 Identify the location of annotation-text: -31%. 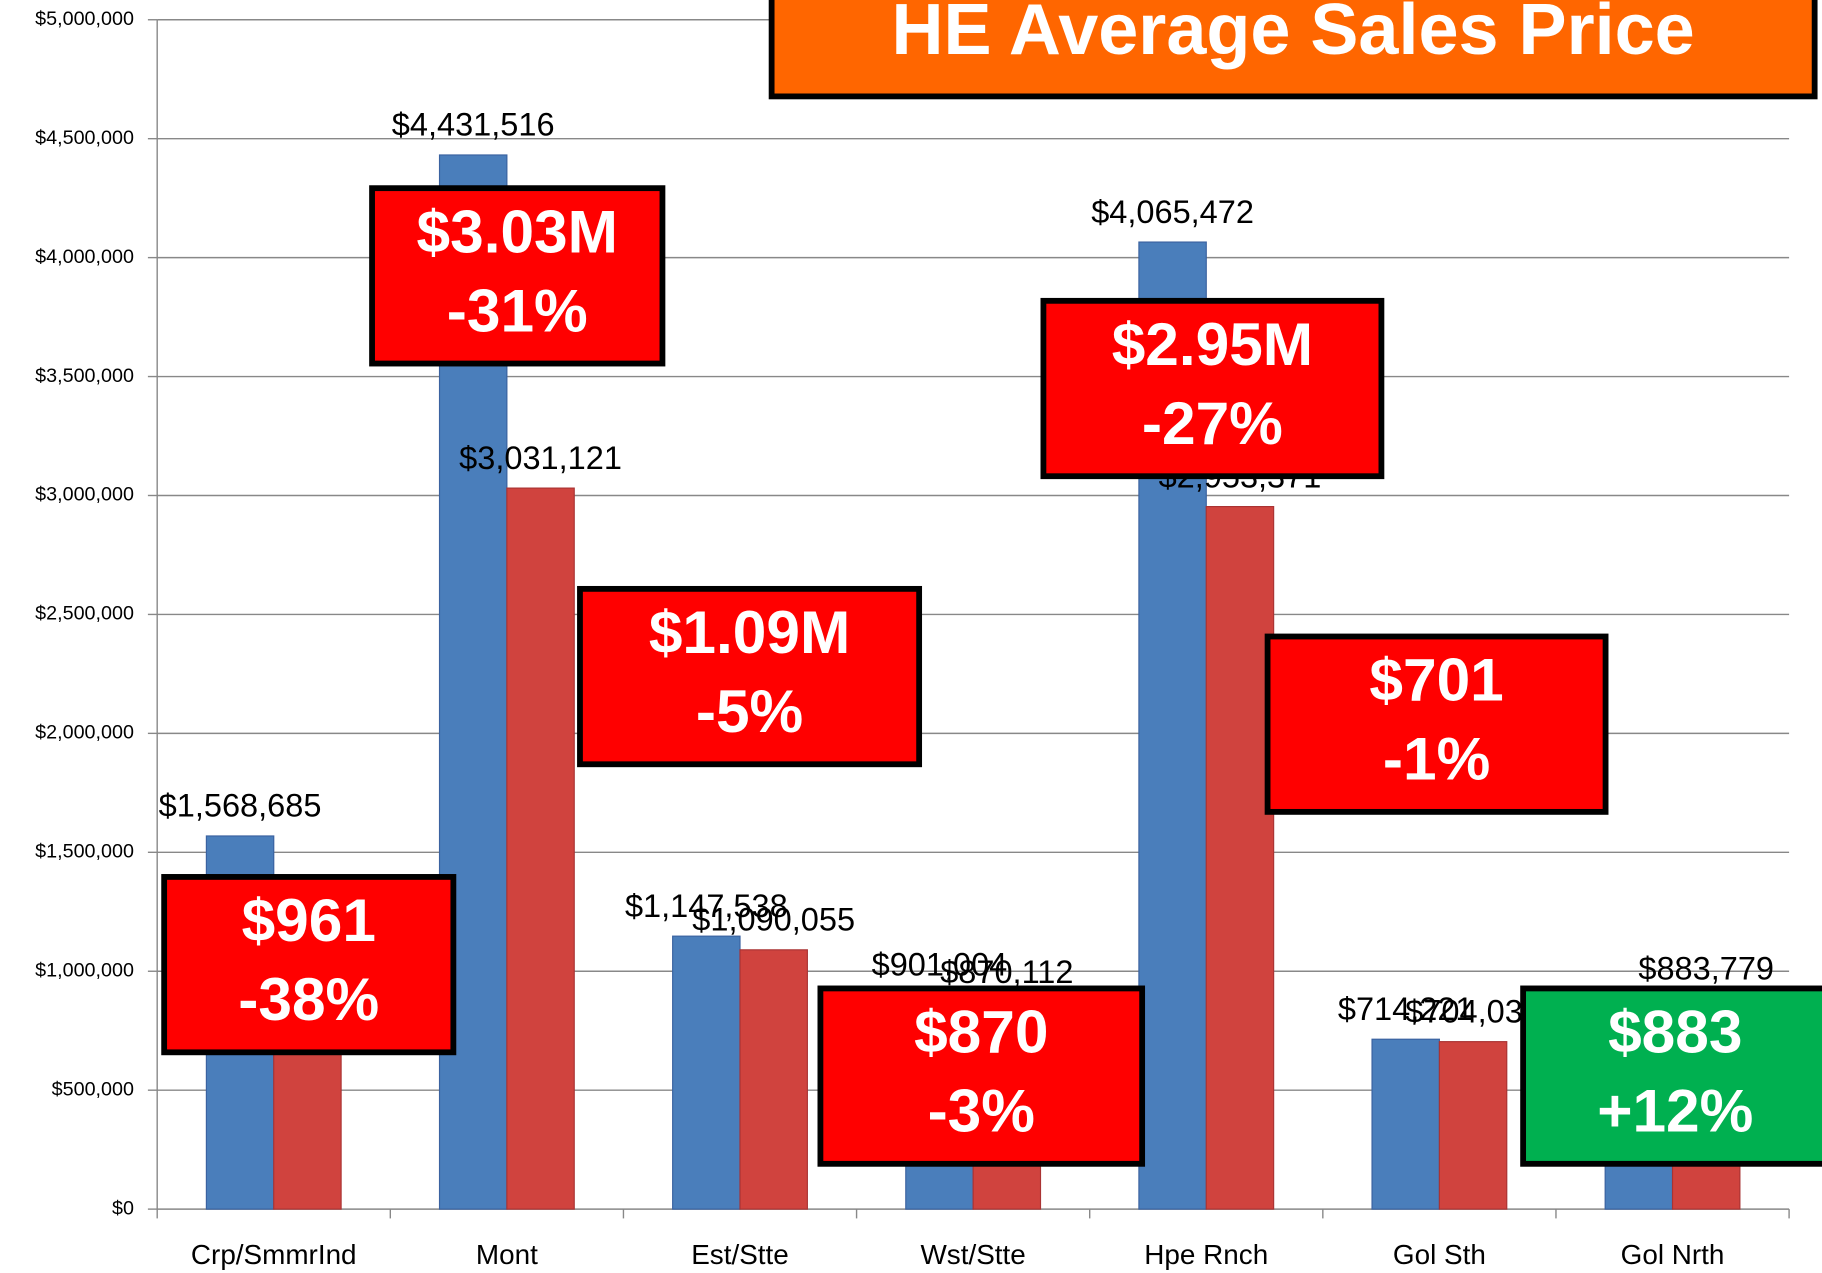
(517, 310).